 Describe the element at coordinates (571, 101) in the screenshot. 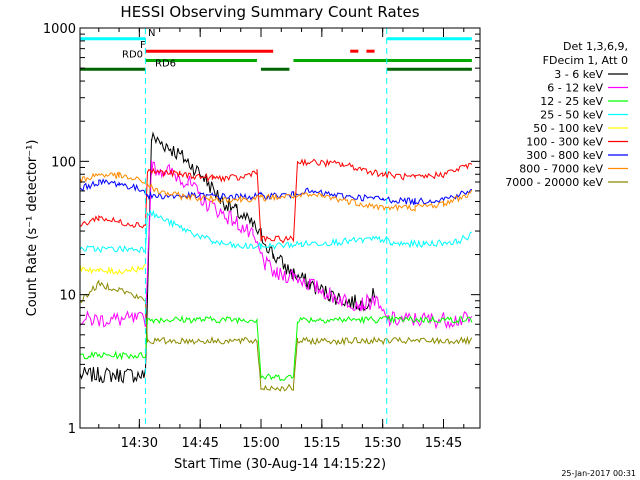

I see `legend-label-3: 12 - 25 keV` at that location.